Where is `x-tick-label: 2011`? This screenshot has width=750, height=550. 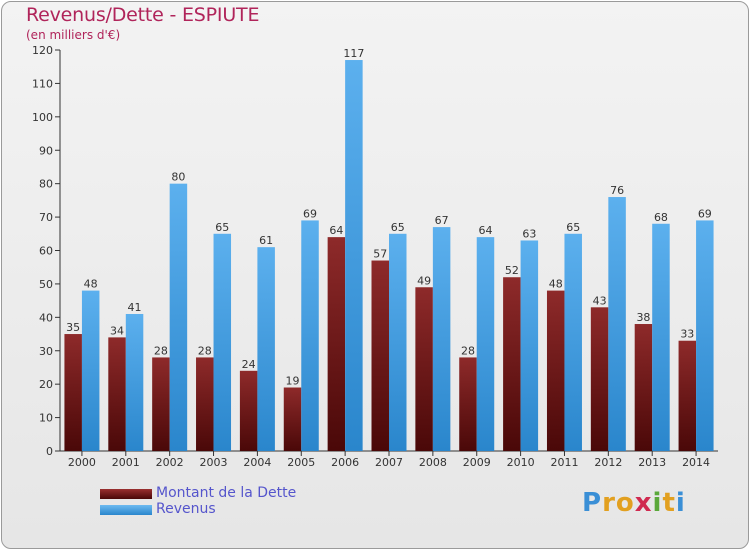
x-tick-label: 2011 is located at coordinates (564, 462).